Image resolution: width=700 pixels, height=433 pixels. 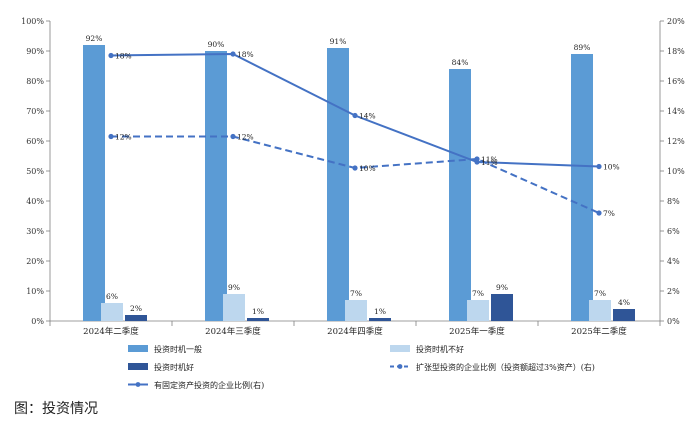 What do you see at coordinates (676, 21) in the screenshot?
I see `y-right-tick-label: 20%` at bounding box center [676, 21].